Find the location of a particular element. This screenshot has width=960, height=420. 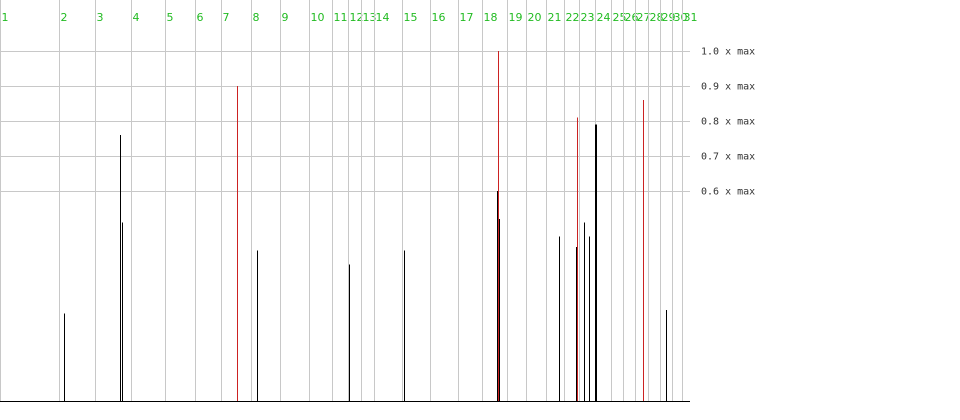

x-tick-label: 8 is located at coordinates (256, 17).